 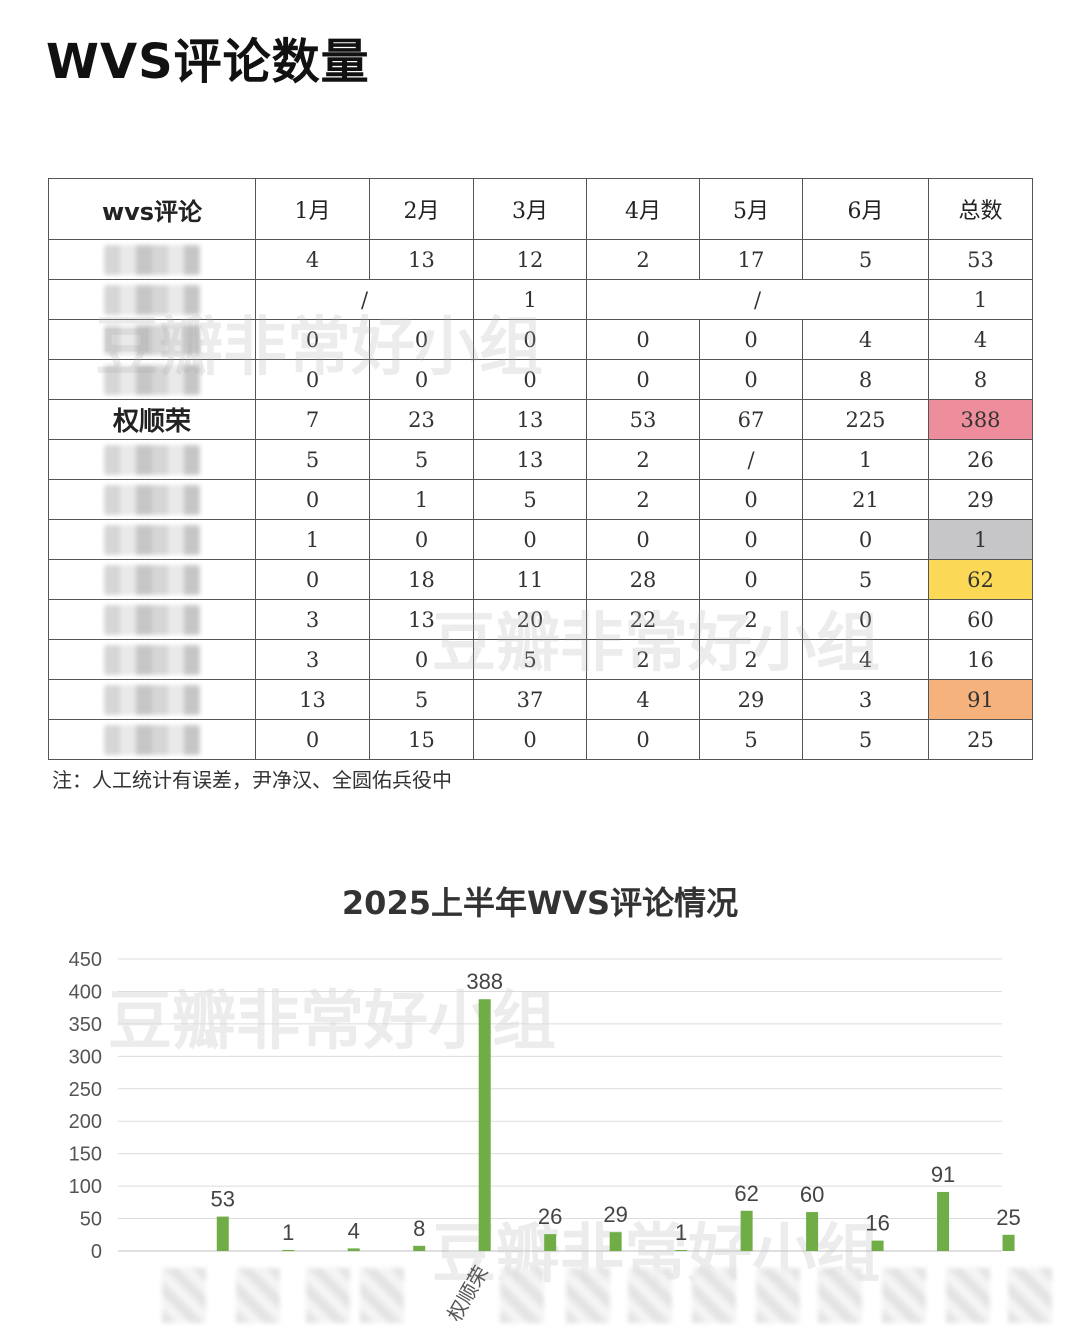 What do you see at coordinates (980, 459) in the screenshot?
I see `total-cell: 26` at bounding box center [980, 459].